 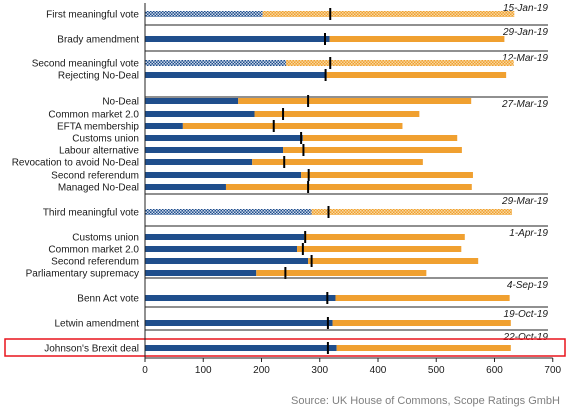 What do you see at coordinates (552, 370) in the screenshot?
I see `x-tick-label: 700` at bounding box center [552, 370].